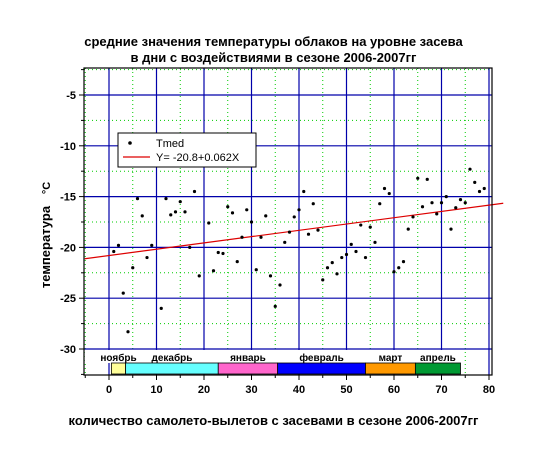 The image size is (547, 460). What do you see at coordinates (68, 248) in the screenshot?
I see `y-tick-label: -20` at bounding box center [68, 248].